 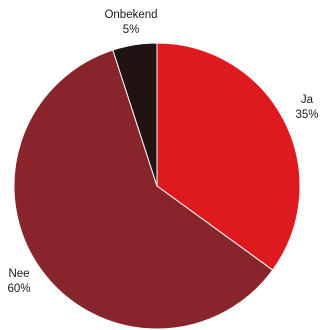 I want to click on slice-value-nee: 60%, so click(x=18, y=289).